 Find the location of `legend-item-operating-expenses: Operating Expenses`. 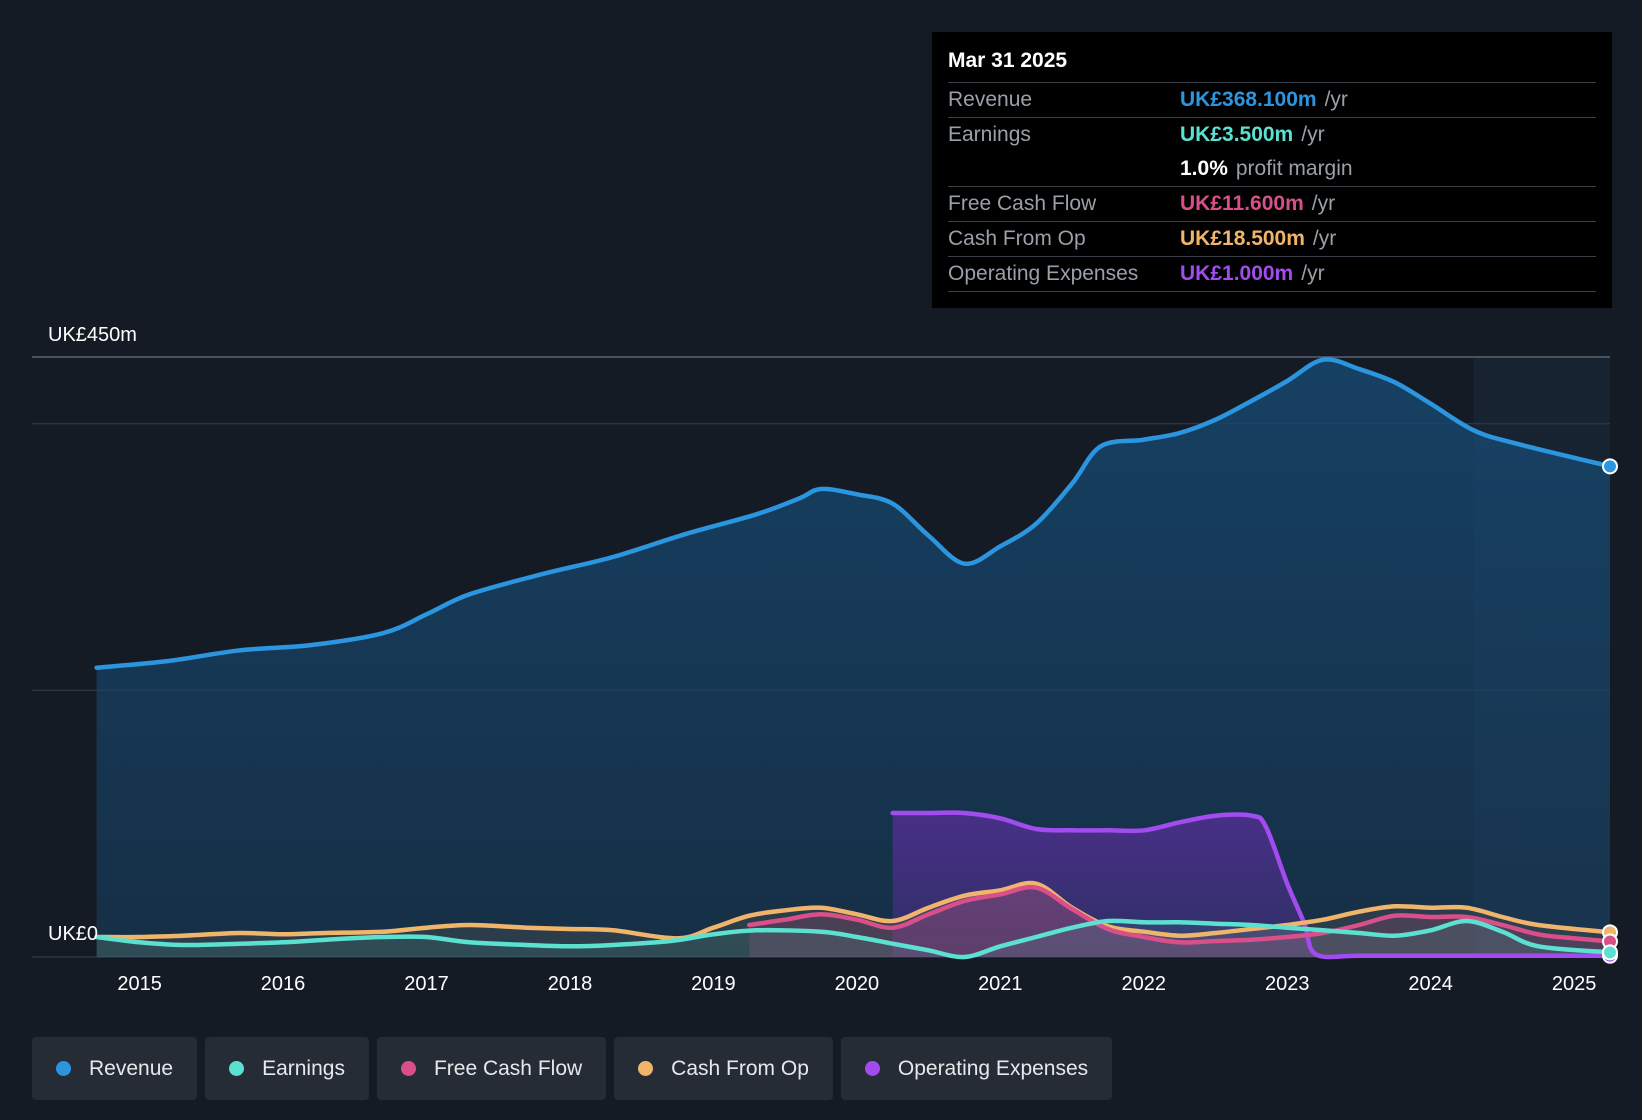

legend-item-operating-expenses: Operating Expenses is located at coordinates (976, 1068).